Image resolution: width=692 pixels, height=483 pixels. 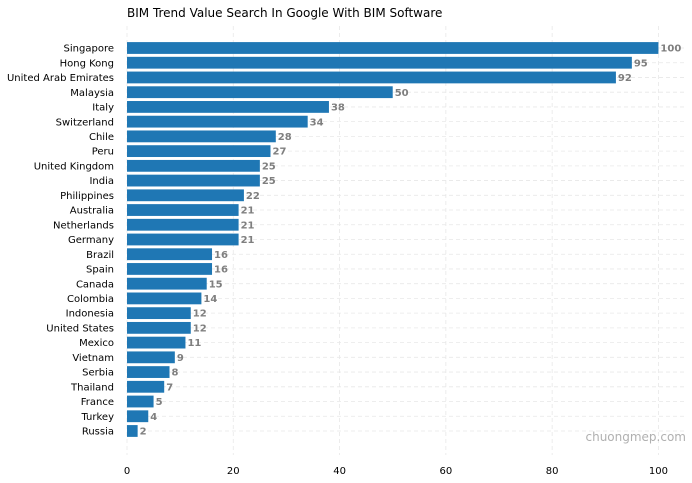 I want to click on x-tick-label: 20, so click(x=233, y=471).